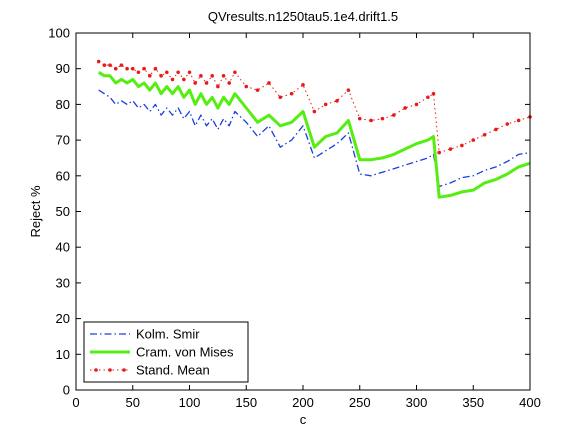 Image resolution: width=584 pixels, height=439 pixels. What do you see at coordinates (63, 354) in the screenshot?
I see `y-tick-label: 10` at bounding box center [63, 354].